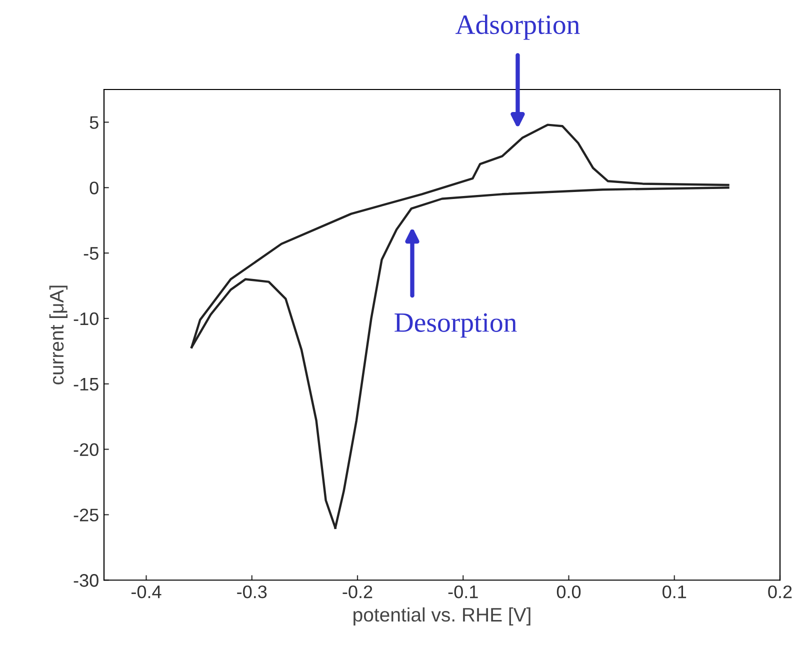 This screenshot has height=663, width=800. What do you see at coordinates (58, 335) in the screenshot?
I see `y-axis-title: current [μA]` at bounding box center [58, 335].